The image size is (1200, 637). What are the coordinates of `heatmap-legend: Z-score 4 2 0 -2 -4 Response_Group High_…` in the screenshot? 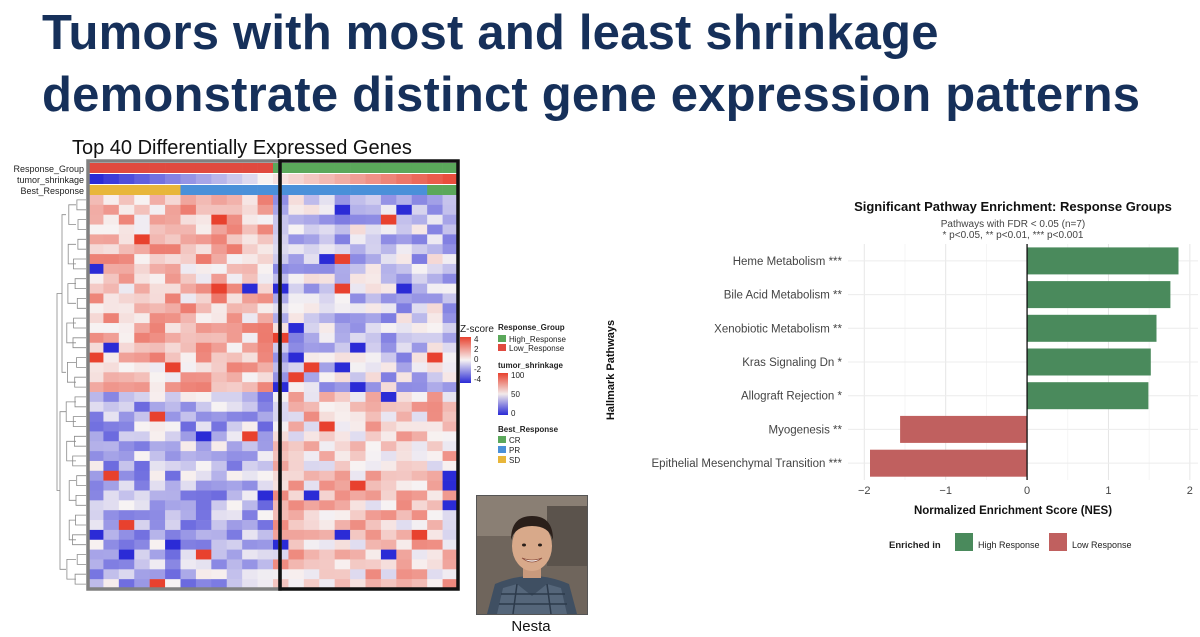 It's located at (513, 394).